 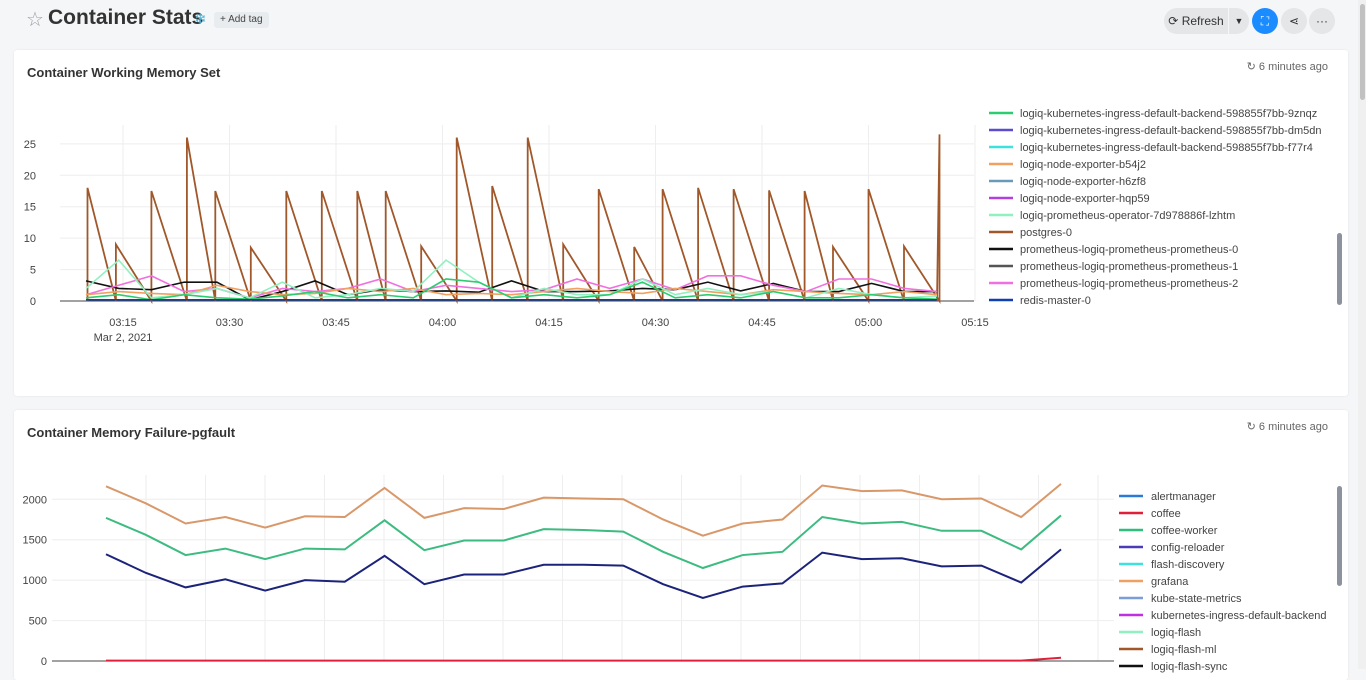 I want to click on legend-label: logiq-flash-ml, so click(x=1183, y=650).